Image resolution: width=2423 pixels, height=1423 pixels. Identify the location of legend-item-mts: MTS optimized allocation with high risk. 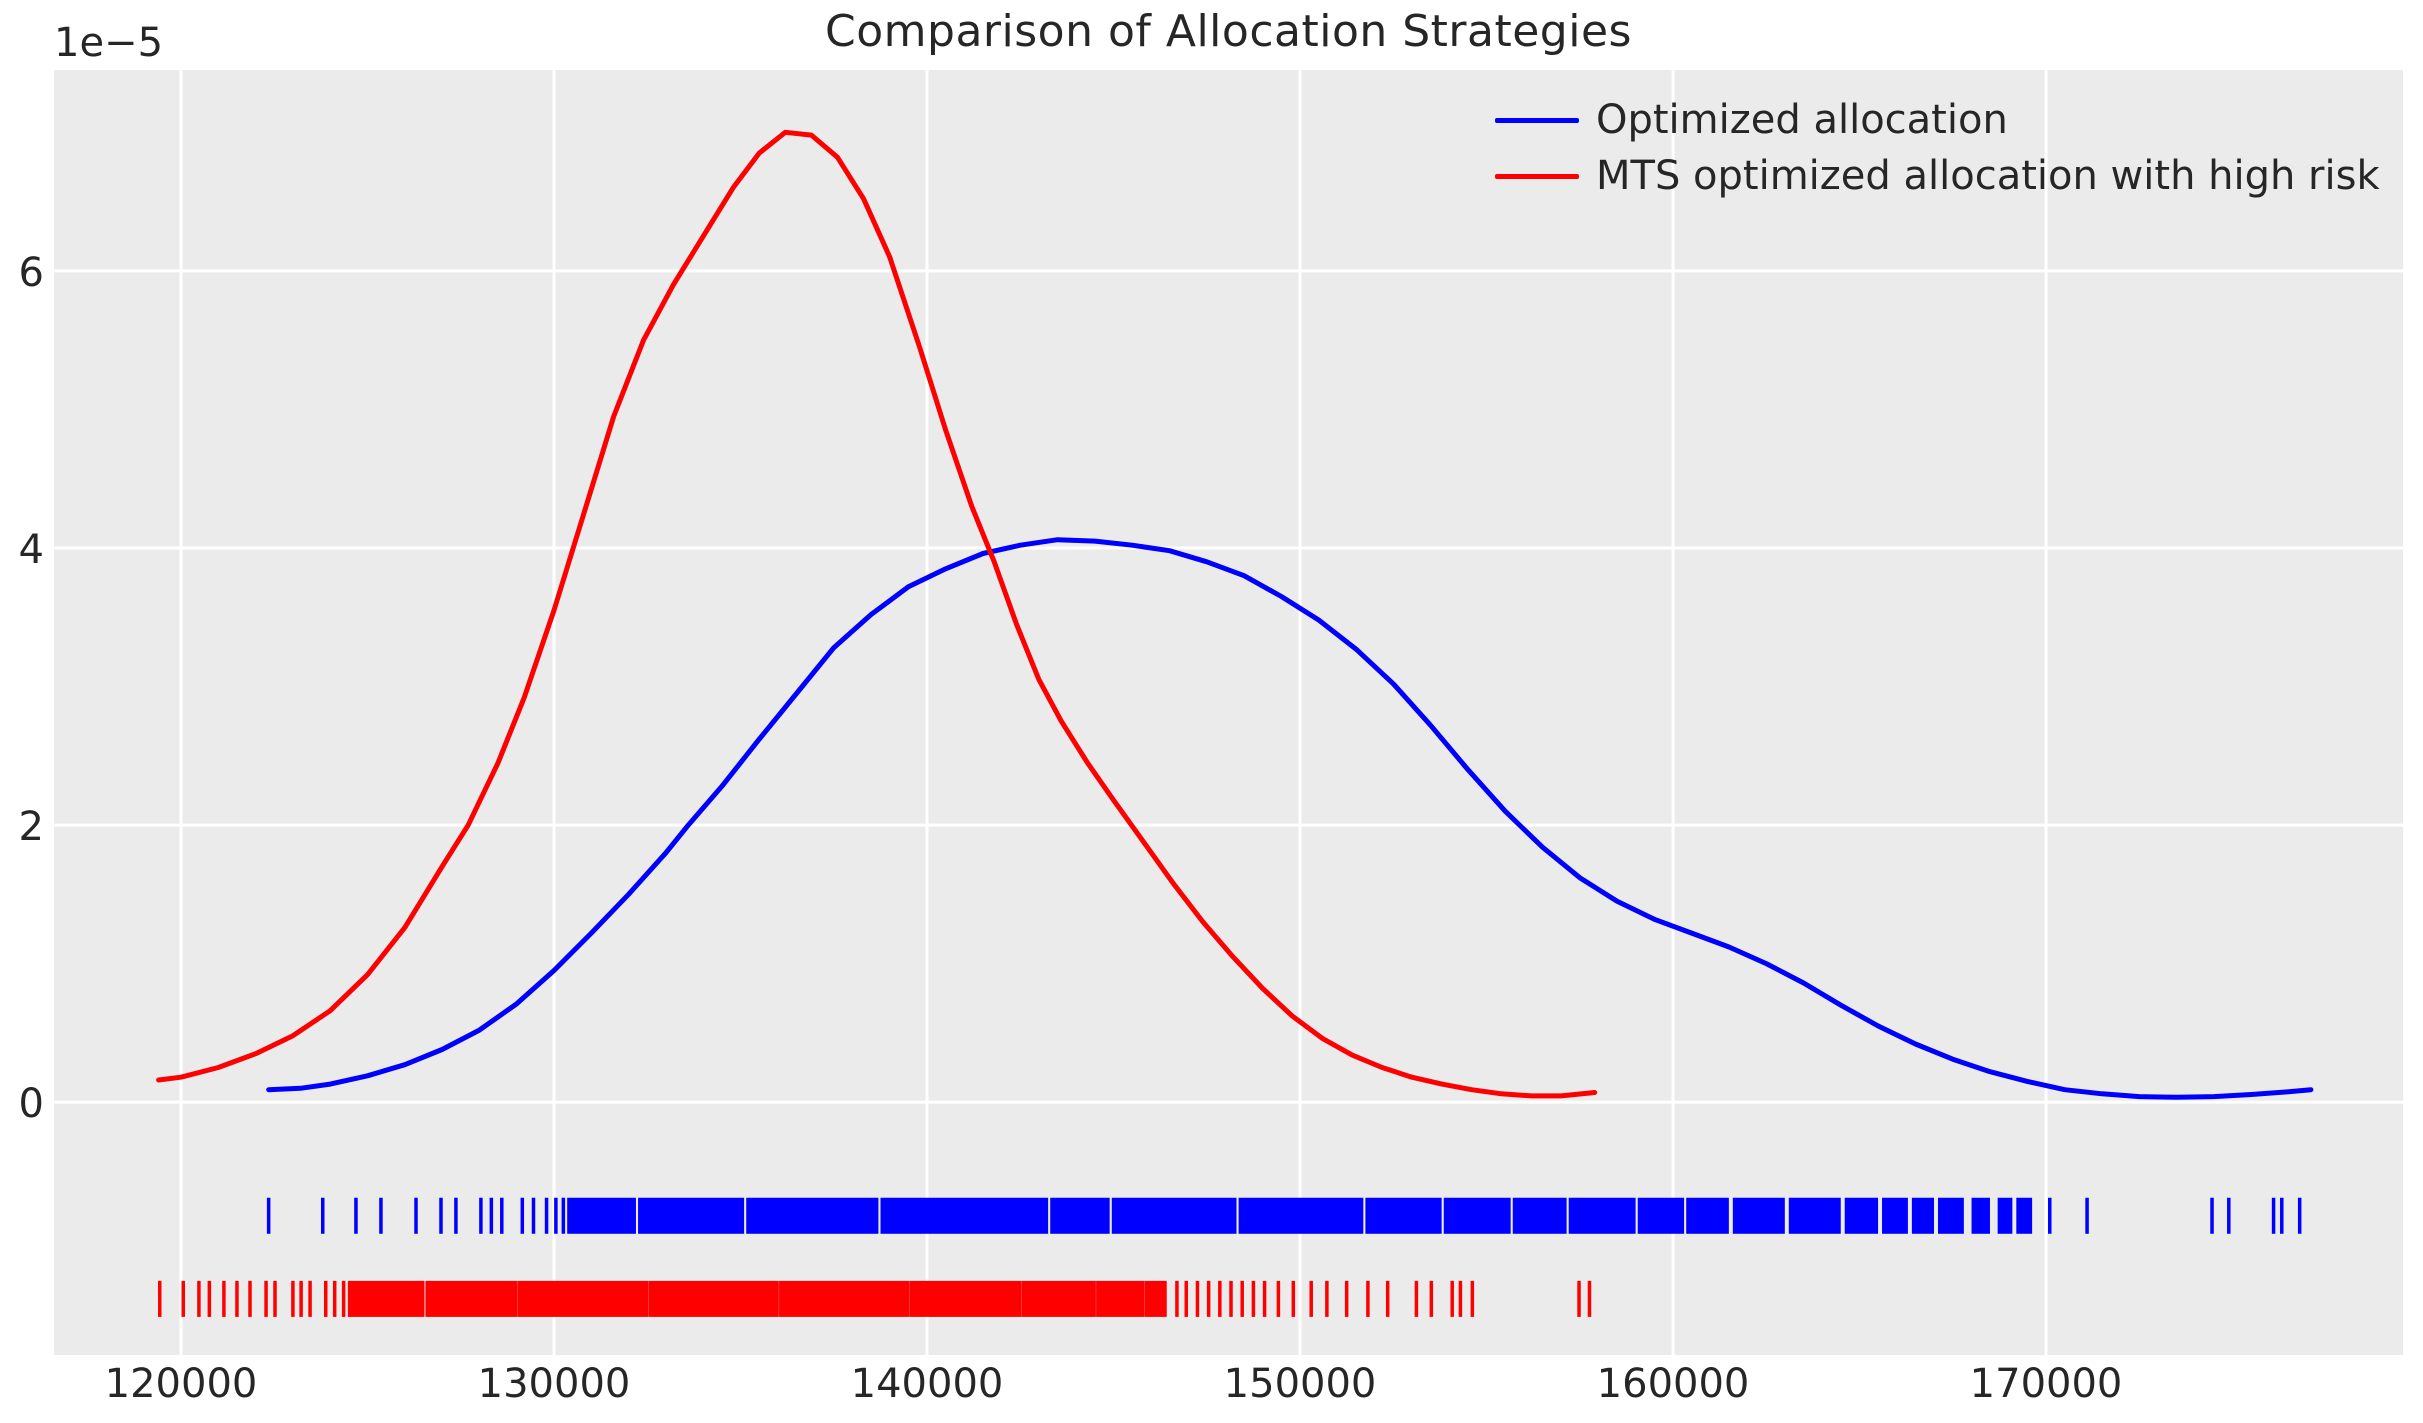
(1937, 176).